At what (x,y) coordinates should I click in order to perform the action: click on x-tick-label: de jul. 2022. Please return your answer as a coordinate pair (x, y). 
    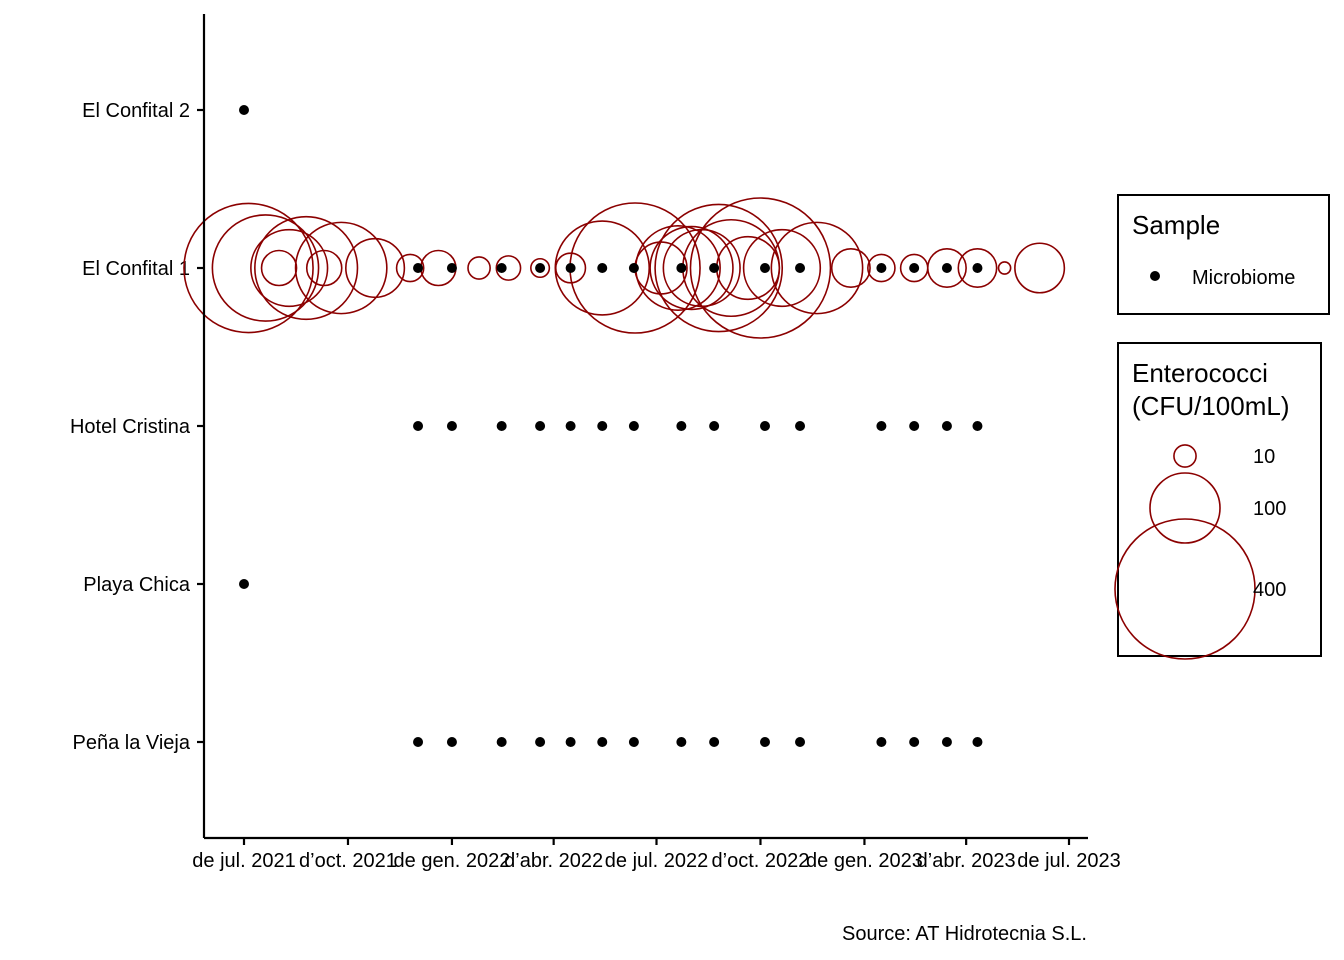
    Looking at the image, I should click on (656, 861).